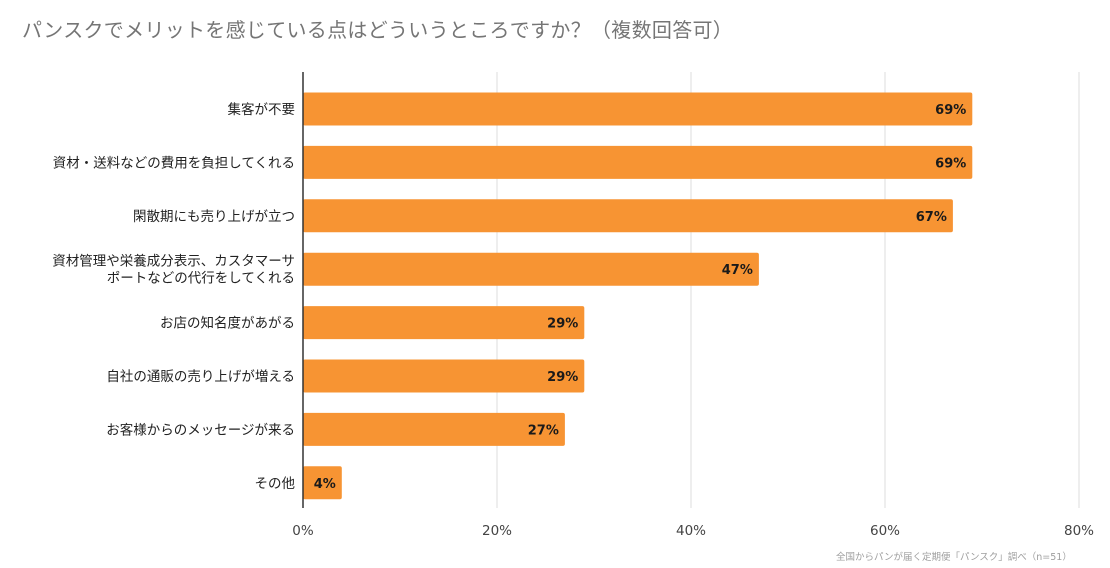 This screenshot has height=568, width=1110. I want to click on data-label: 67%, so click(931, 217).